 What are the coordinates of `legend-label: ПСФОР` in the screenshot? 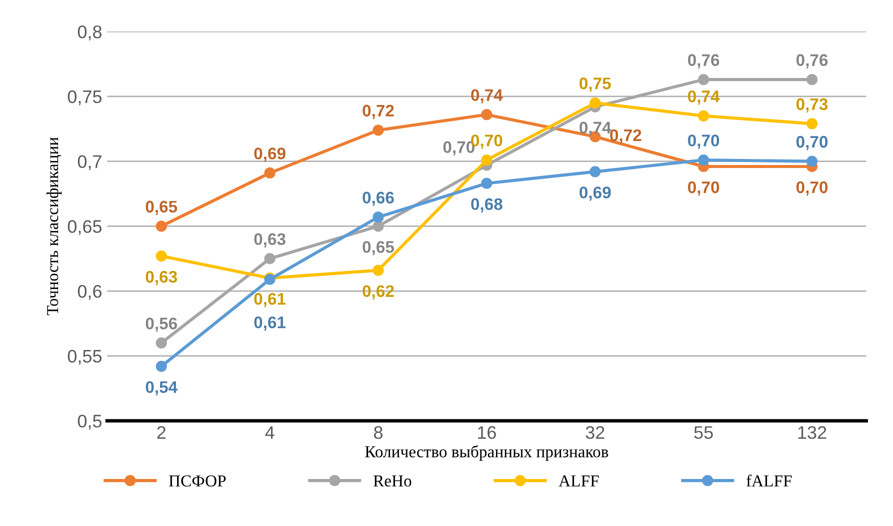 It's located at (197, 481).